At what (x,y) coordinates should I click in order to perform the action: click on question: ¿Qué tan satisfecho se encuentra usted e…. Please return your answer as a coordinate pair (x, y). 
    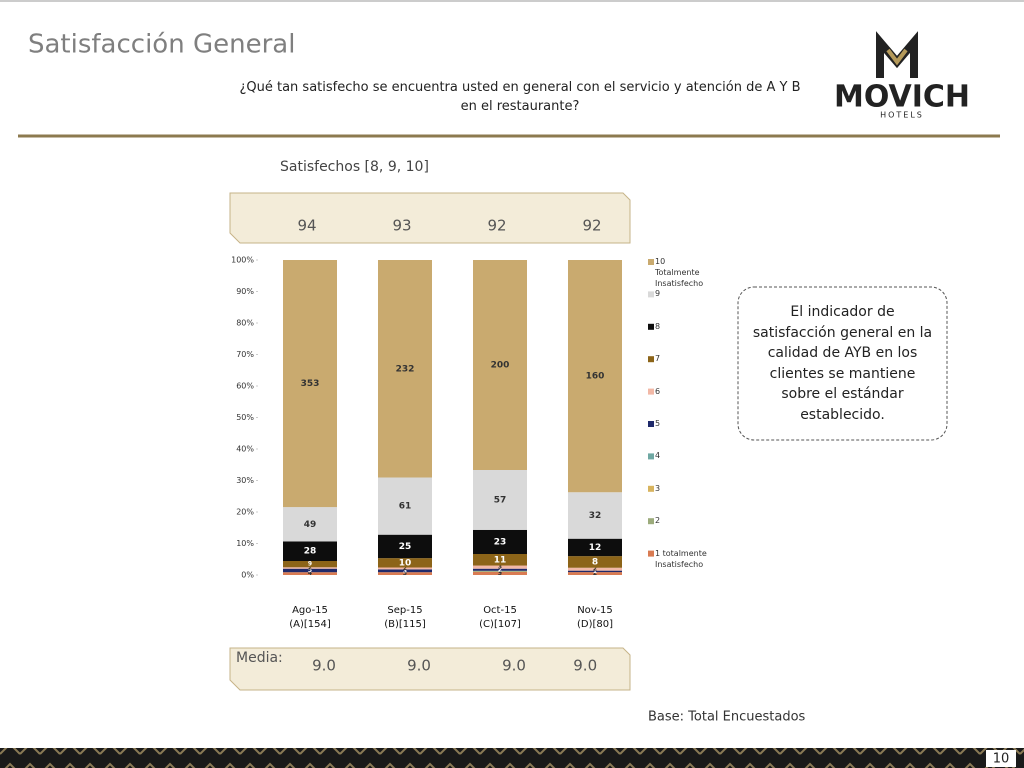
    Looking at the image, I should click on (520, 97).